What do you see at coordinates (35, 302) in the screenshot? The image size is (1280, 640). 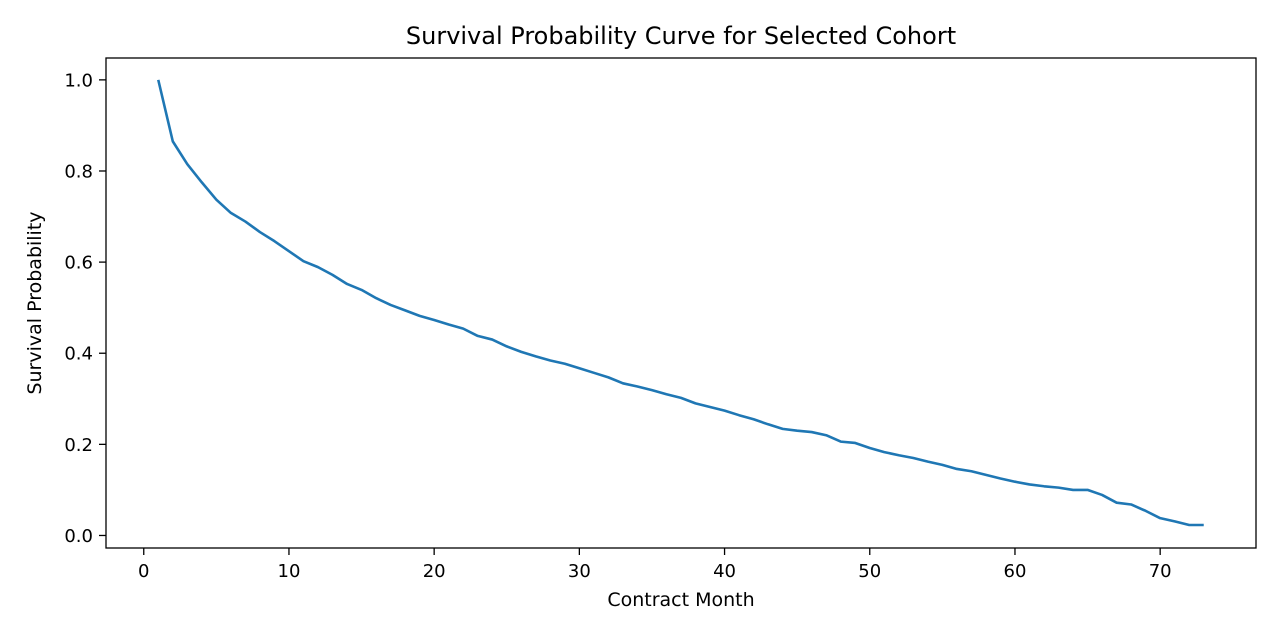 I see `y-axis-label: Survival Probability` at bounding box center [35, 302].